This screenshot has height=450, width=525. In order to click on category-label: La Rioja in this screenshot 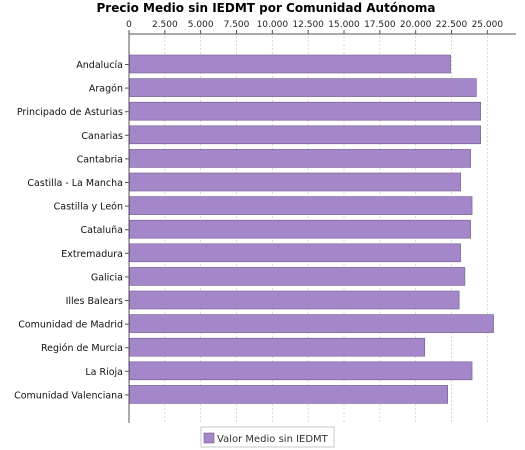, I will do `click(104, 372)`.